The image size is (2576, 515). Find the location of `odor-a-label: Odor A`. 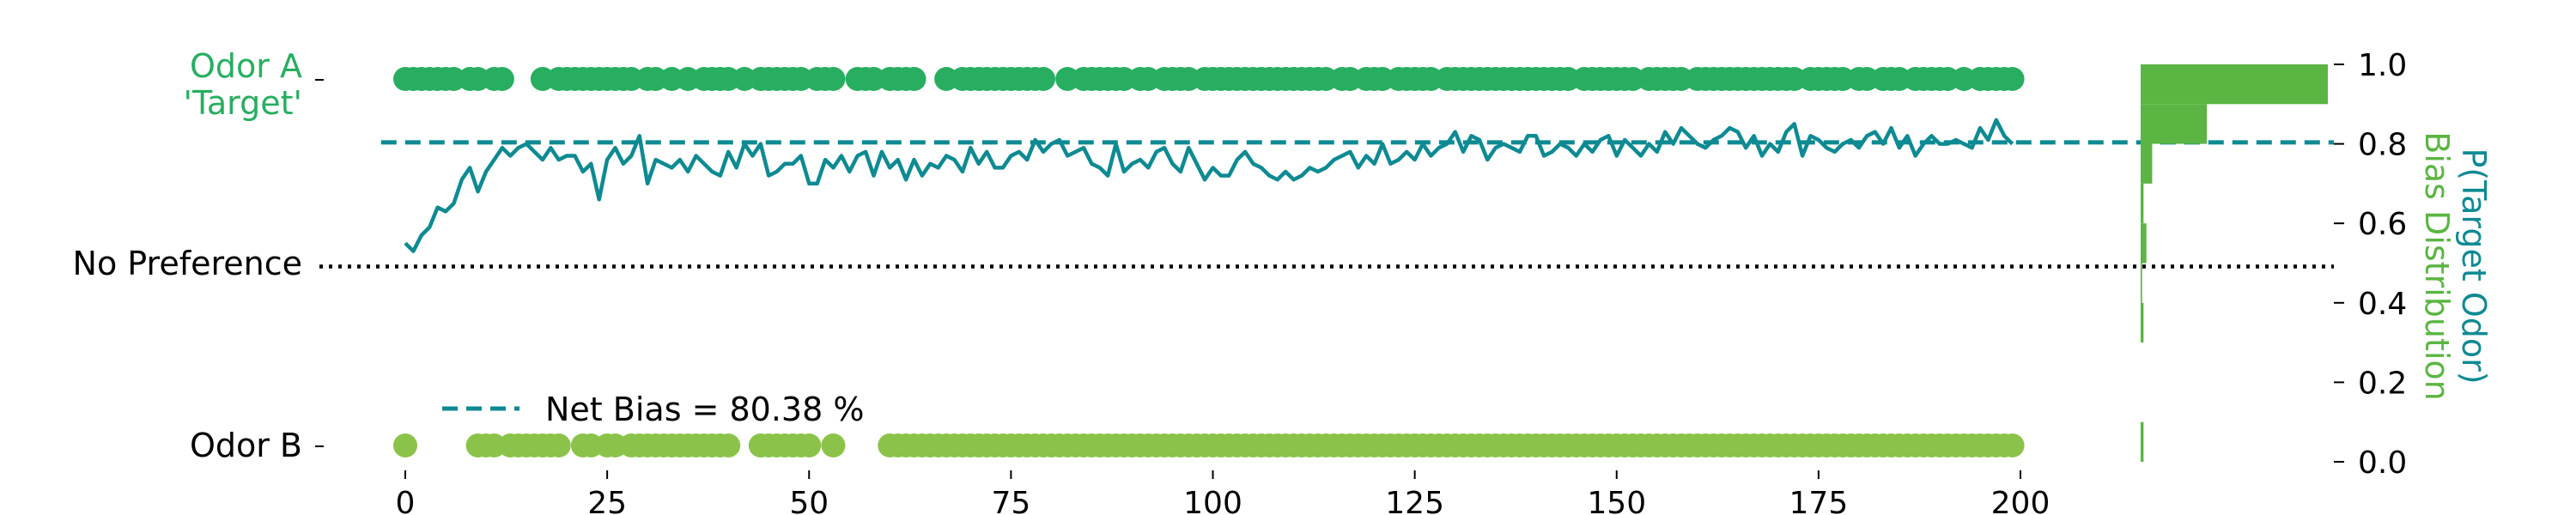

odor-a-label: Odor A is located at coordinates (246, 66).